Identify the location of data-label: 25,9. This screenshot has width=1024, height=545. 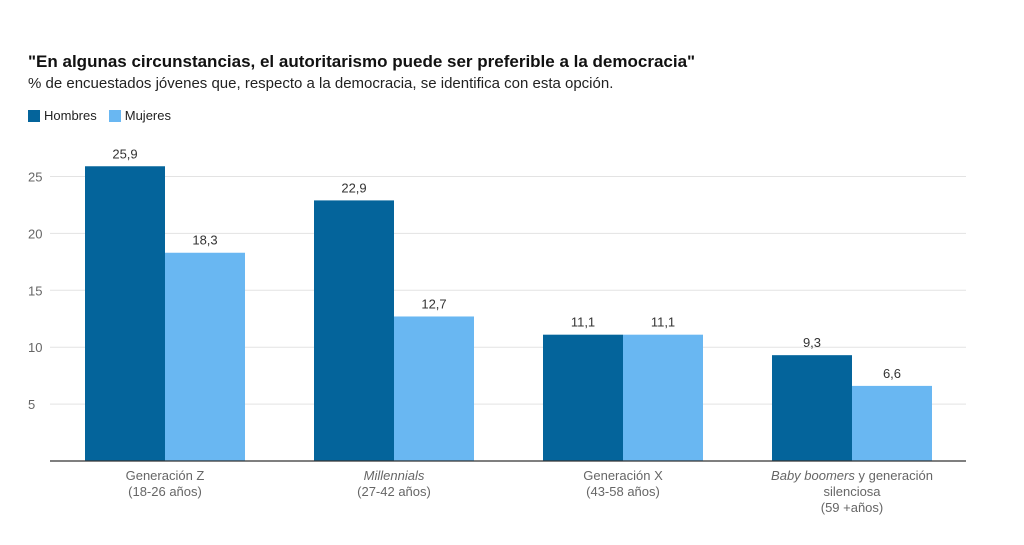
(124, 153).